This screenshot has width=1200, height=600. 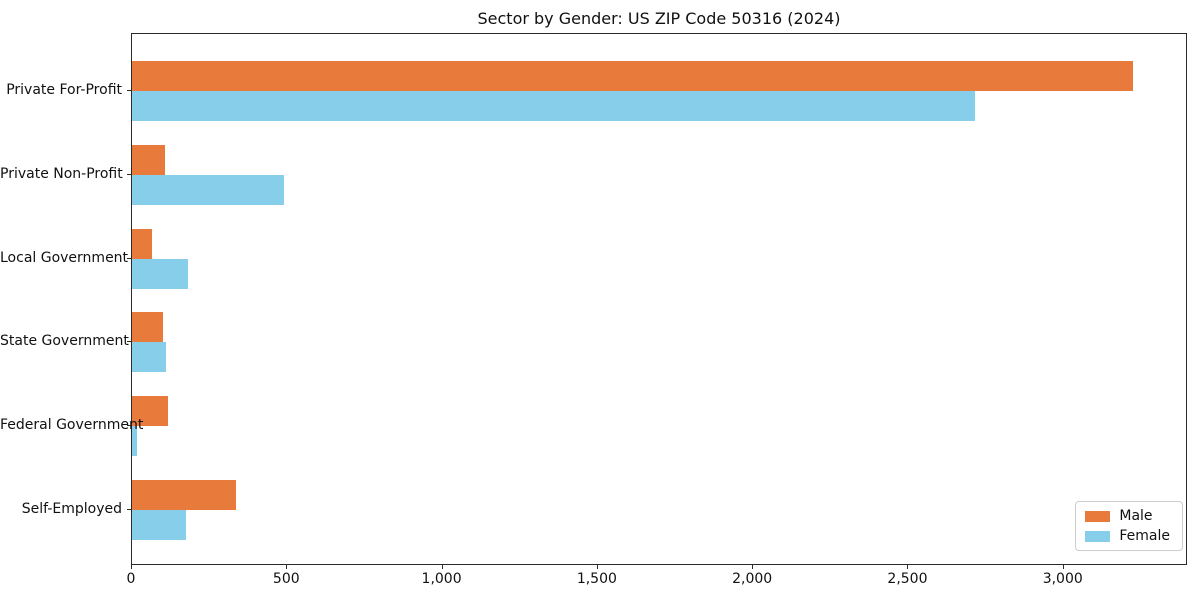 I want to click on legend-swatch-female, so click(x=1098, y=536).